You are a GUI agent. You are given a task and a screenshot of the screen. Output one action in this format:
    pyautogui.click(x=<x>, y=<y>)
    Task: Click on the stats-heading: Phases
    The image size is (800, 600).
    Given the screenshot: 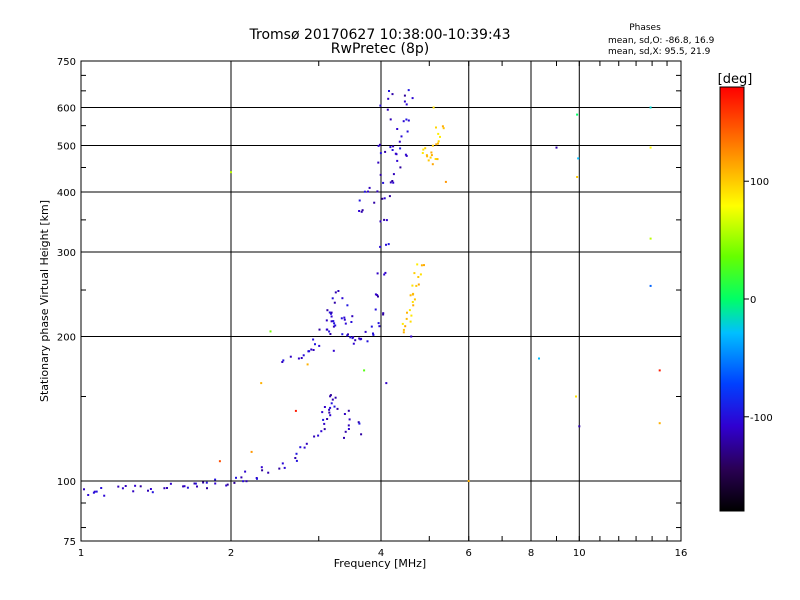 What is the action you would take?
    pyautogui.click(x=645, y=28)
    